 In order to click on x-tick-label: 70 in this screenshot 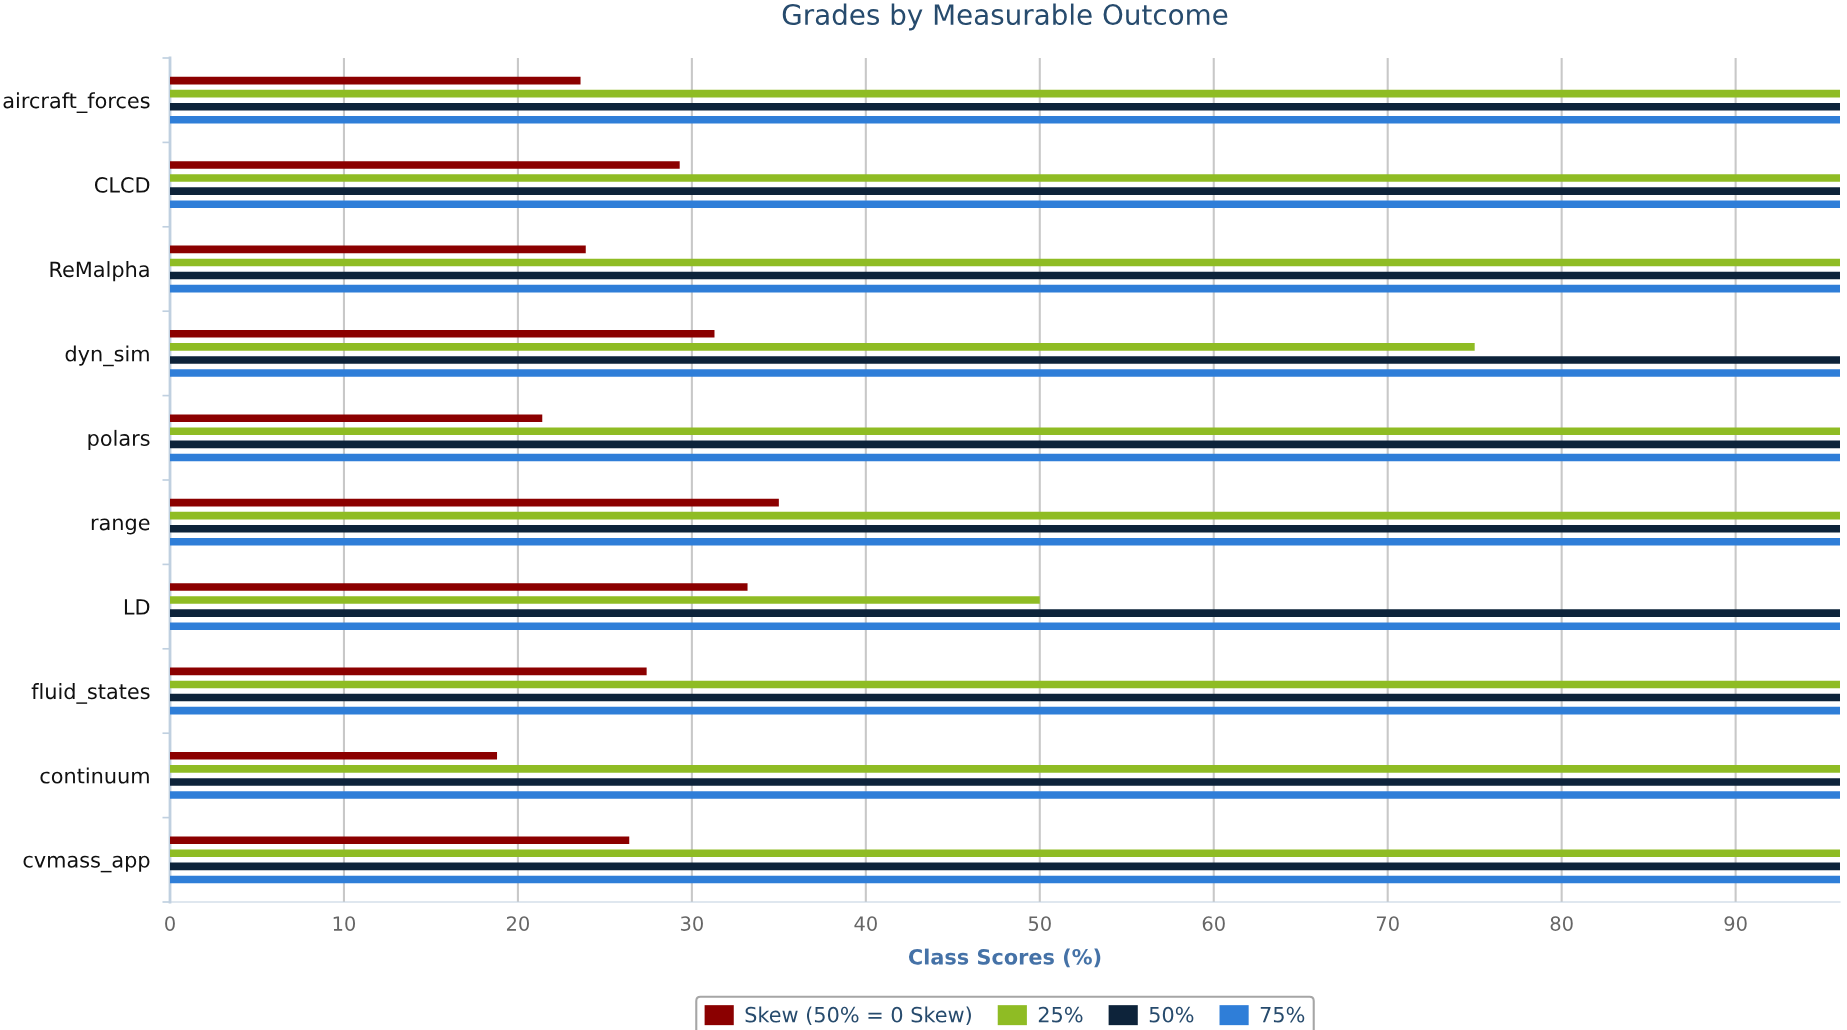, I will do `click(1387, 923)`.